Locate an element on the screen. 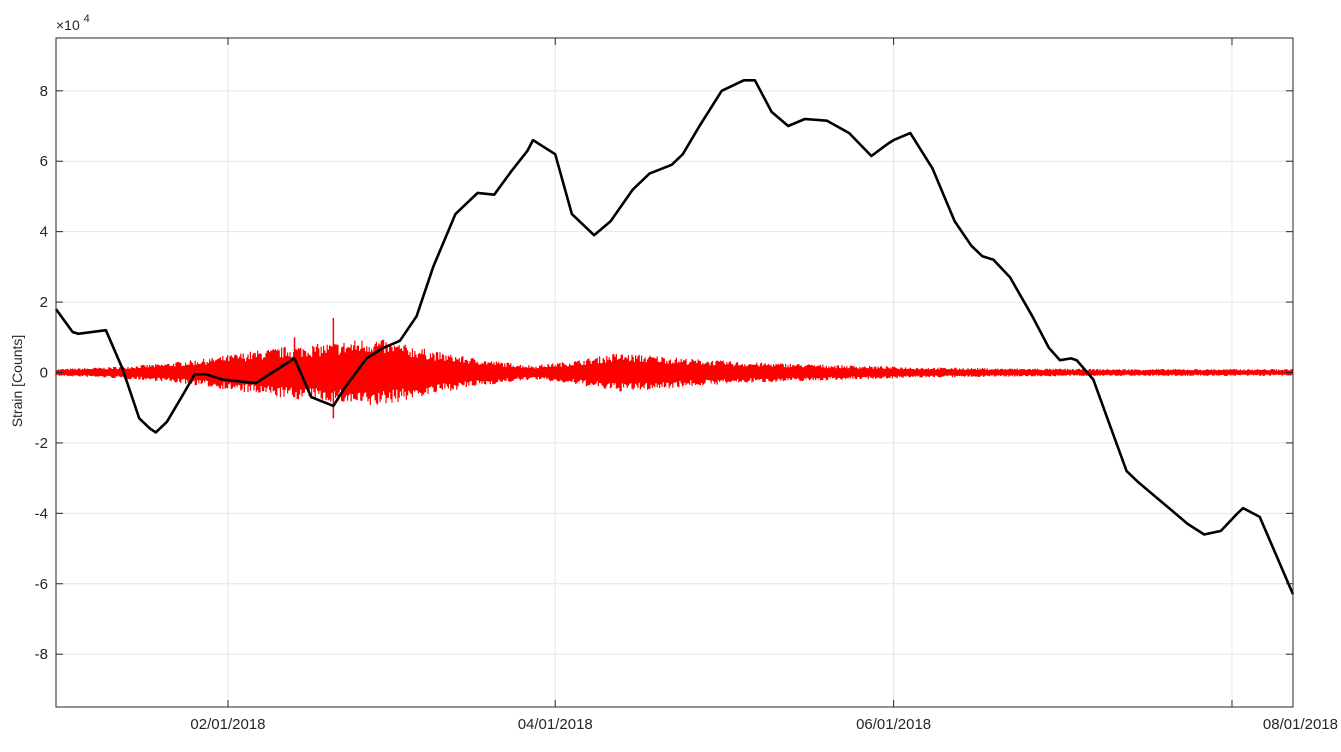 The image size is (1341, 752). y-tick-label: 2 is located at coordinates (44, 302).